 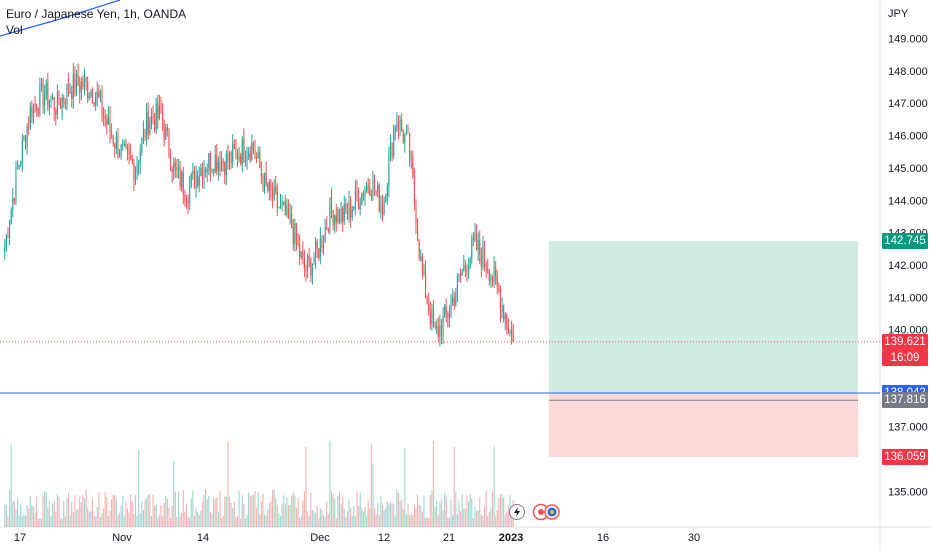 What do you see at coordinates (552, 512) in the screenshot?
I see `economic-event-flag-icon` at bounding box center [552, 512].